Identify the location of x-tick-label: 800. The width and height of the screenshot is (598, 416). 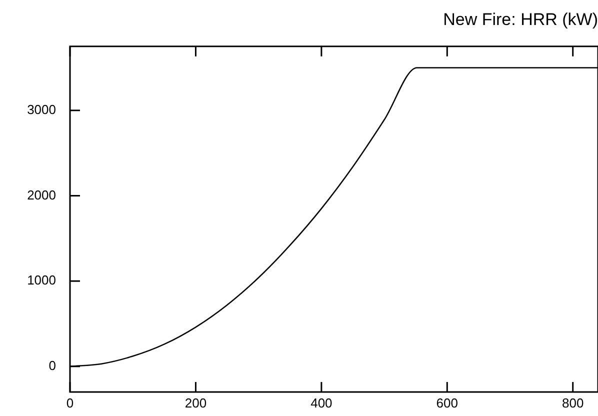
(573, 402).